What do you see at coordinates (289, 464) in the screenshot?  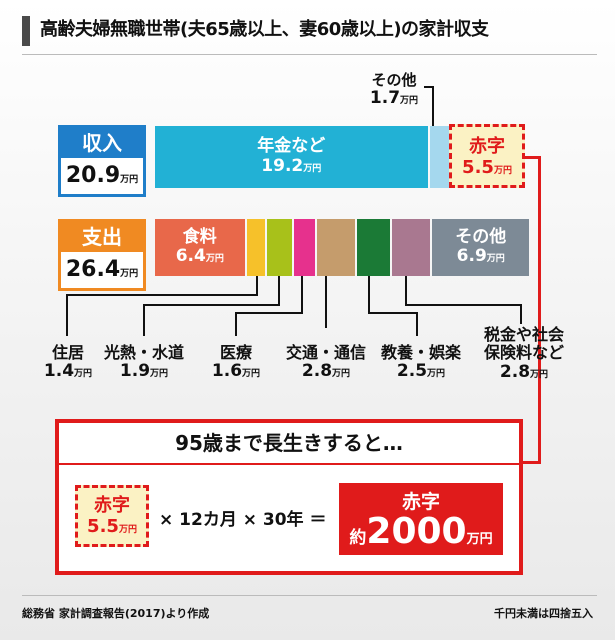 I see `projection-divider` at bounding box center [289, 464].